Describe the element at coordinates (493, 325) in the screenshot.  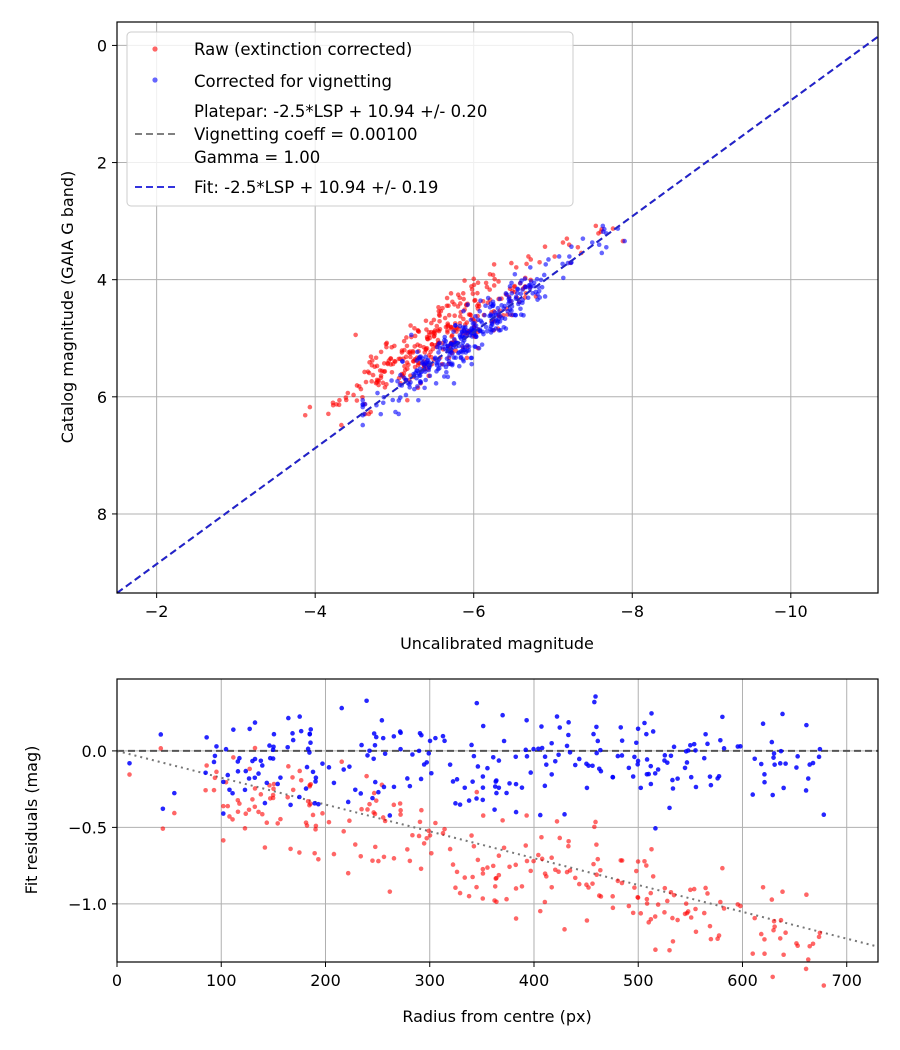
I see `top-corrected-points` at that location.